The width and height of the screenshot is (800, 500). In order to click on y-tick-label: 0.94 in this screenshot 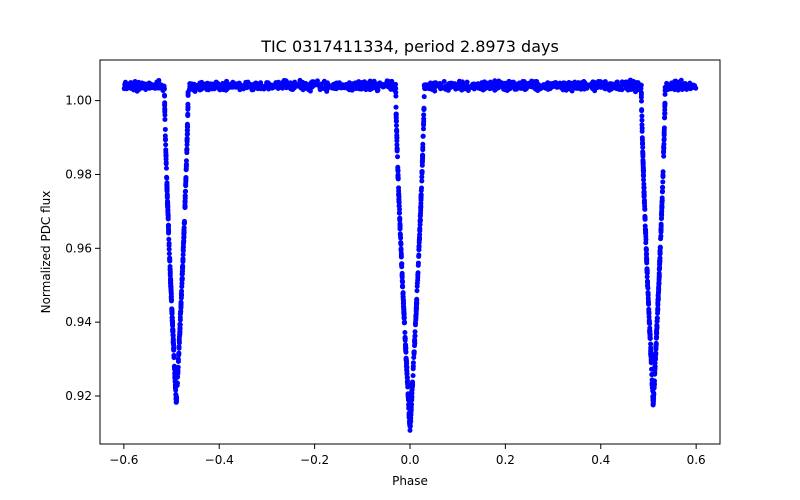, I will do `click(78, 322)`.